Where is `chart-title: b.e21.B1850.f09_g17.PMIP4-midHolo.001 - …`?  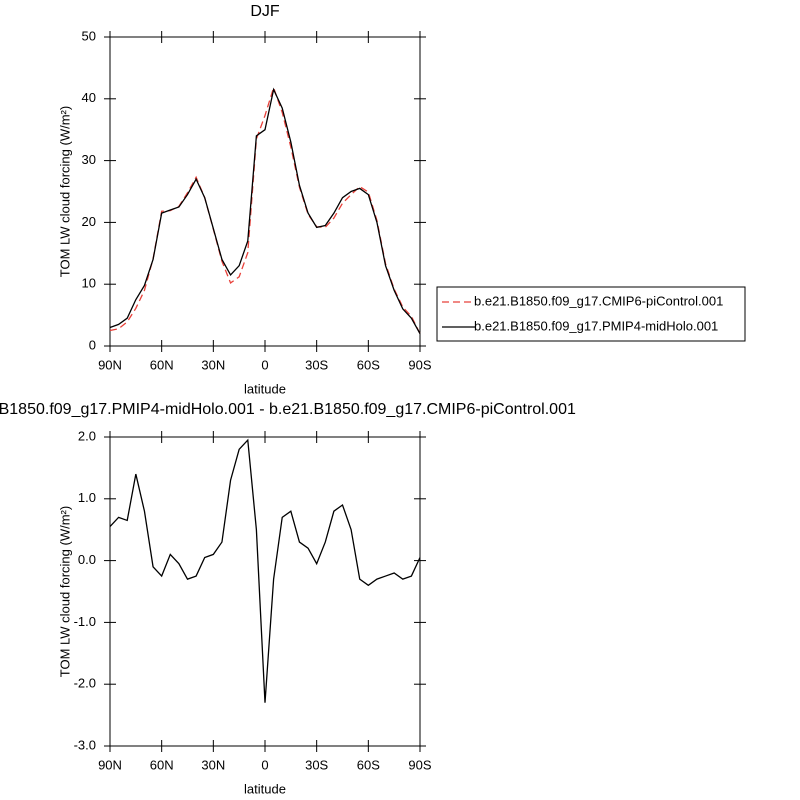 chart-title: b.e21.B1850.f09_g17.PMIP4-midHolo.001 - … is located at coordinates (288, 409).